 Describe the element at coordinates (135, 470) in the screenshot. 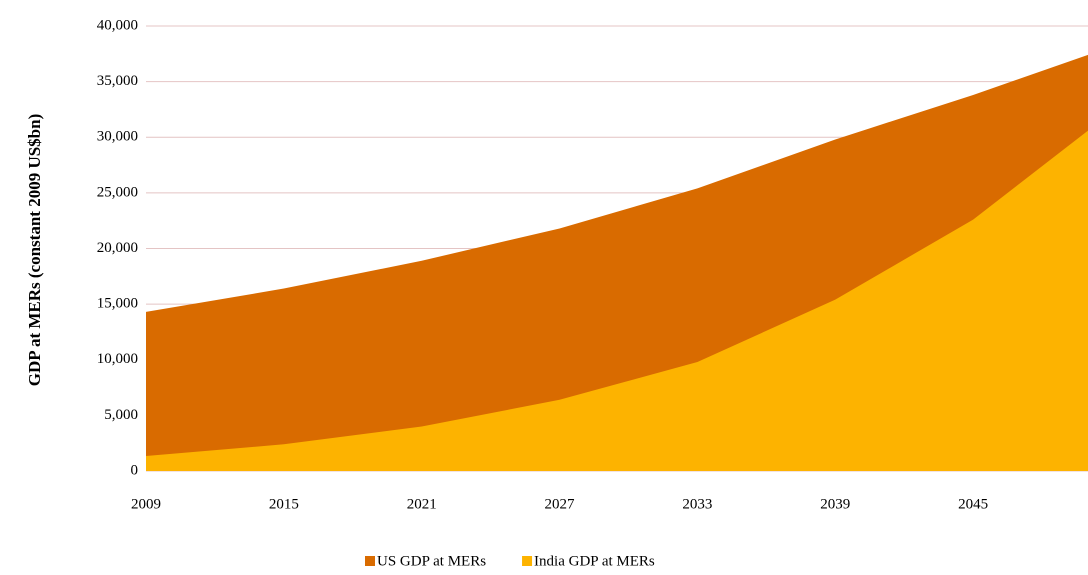

I see `y-tick-label: 0` at that location.